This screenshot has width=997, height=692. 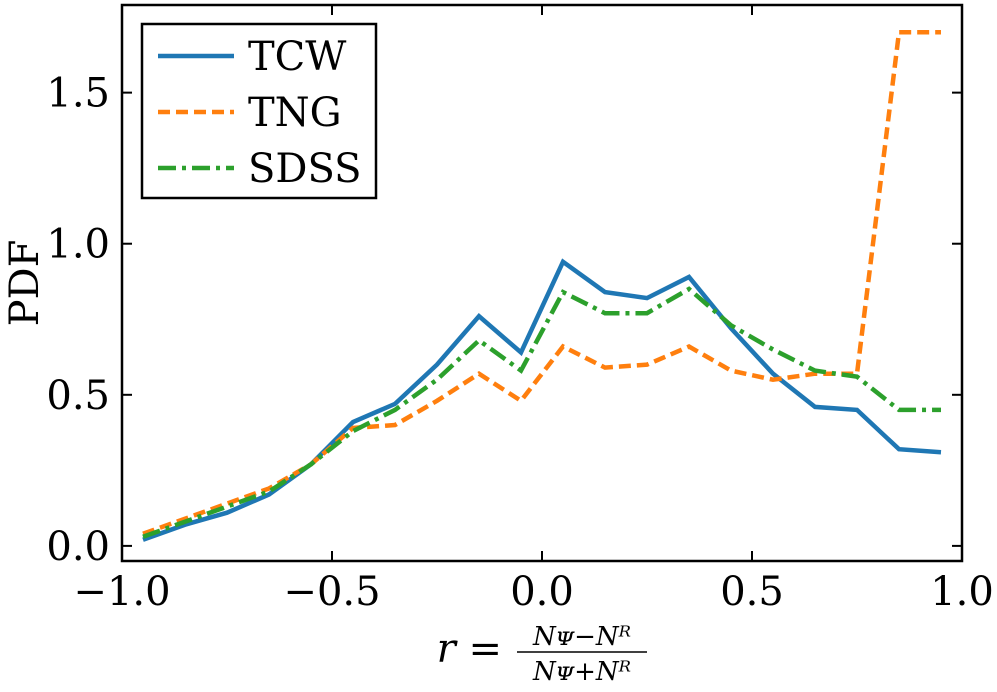 I want to click on x-tick-label: −0.5, so click(x=331, y=592).